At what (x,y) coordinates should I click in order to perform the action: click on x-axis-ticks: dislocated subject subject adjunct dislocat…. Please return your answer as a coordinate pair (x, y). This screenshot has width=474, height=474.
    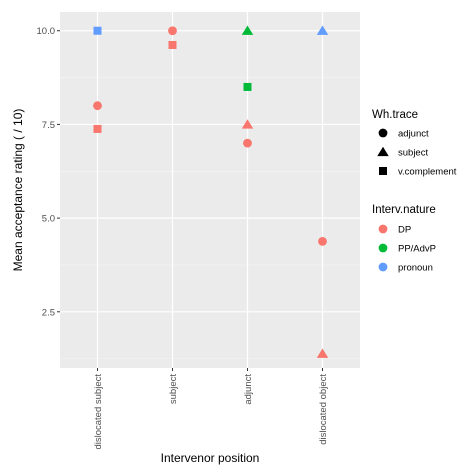
    Looking at the image, I should click on (211, 409).